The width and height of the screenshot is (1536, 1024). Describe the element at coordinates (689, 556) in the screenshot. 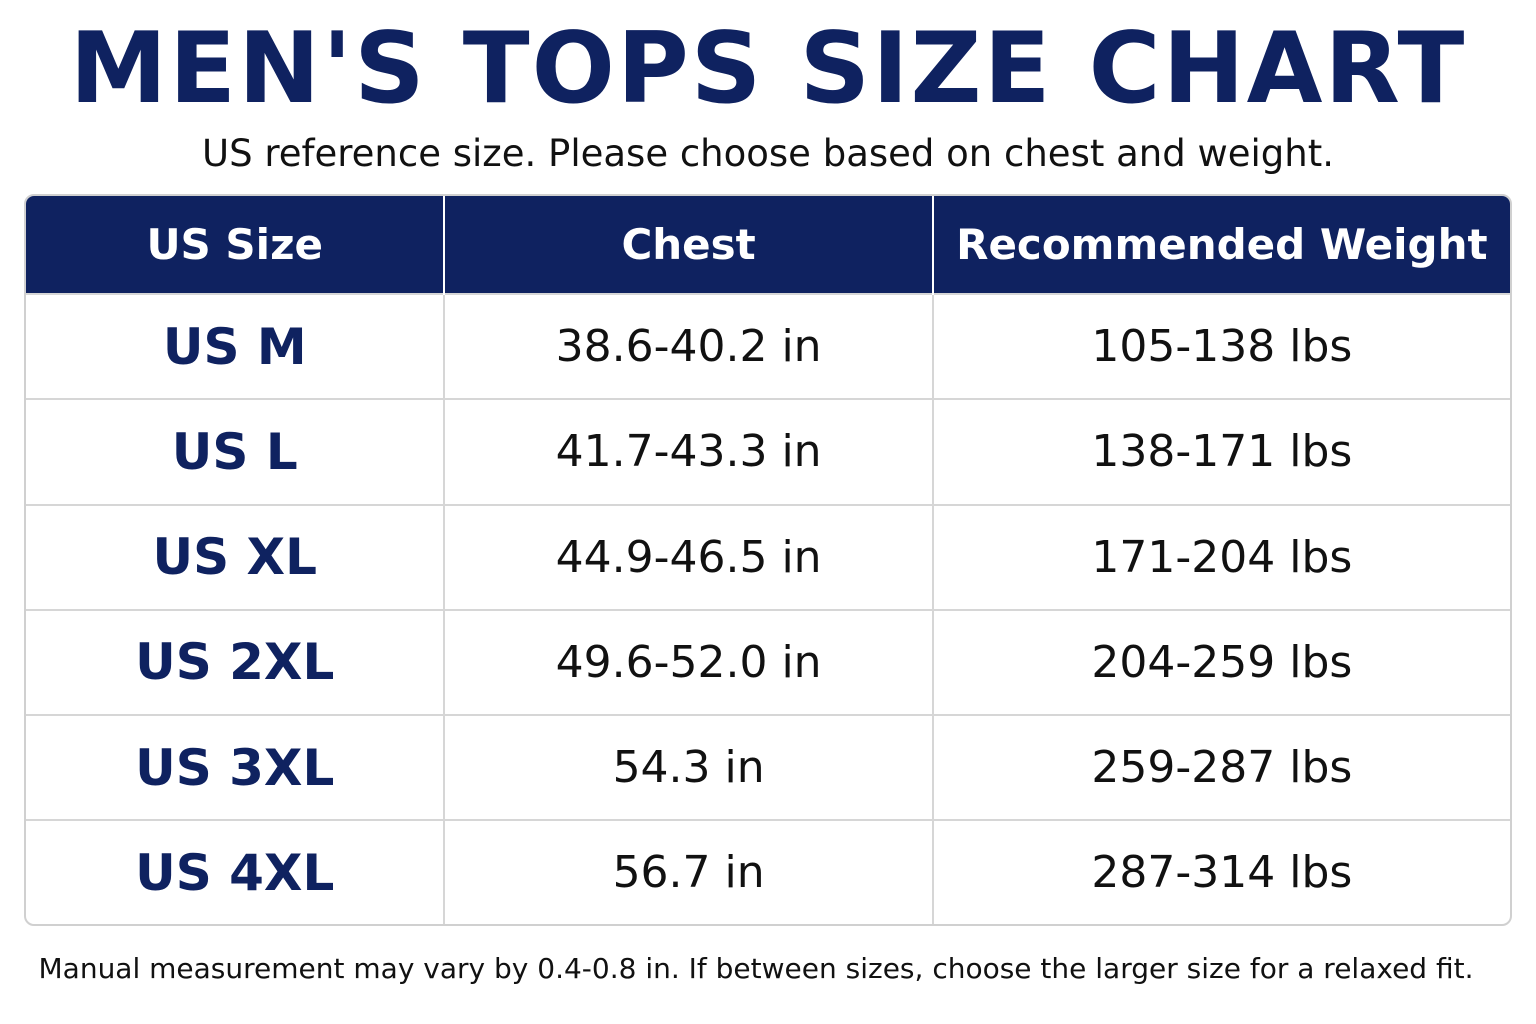

I see `cell: 44.9-46.5 in` at that location.